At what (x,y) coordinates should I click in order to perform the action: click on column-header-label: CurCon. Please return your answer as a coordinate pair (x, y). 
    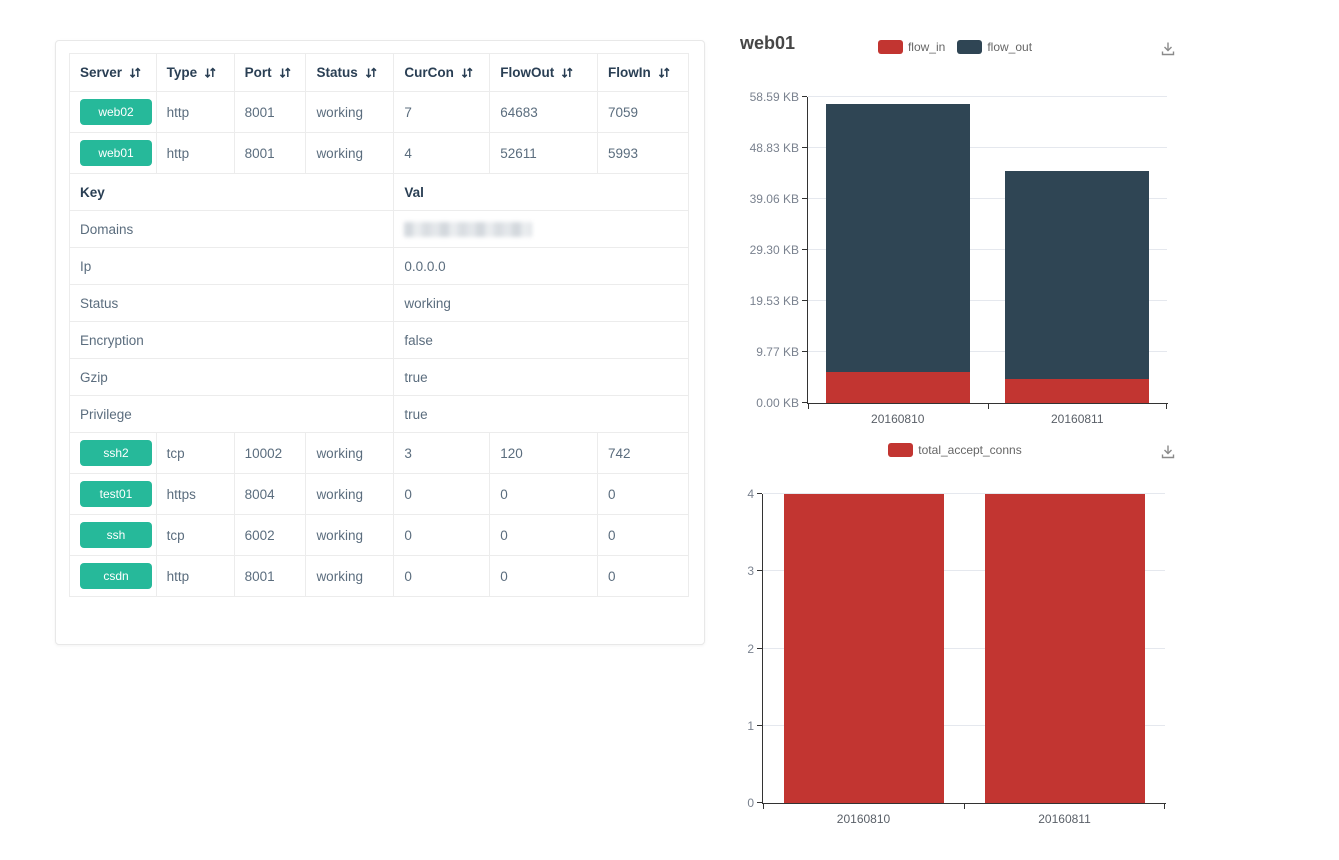
    Looking at the image, I should click on (429, 72).